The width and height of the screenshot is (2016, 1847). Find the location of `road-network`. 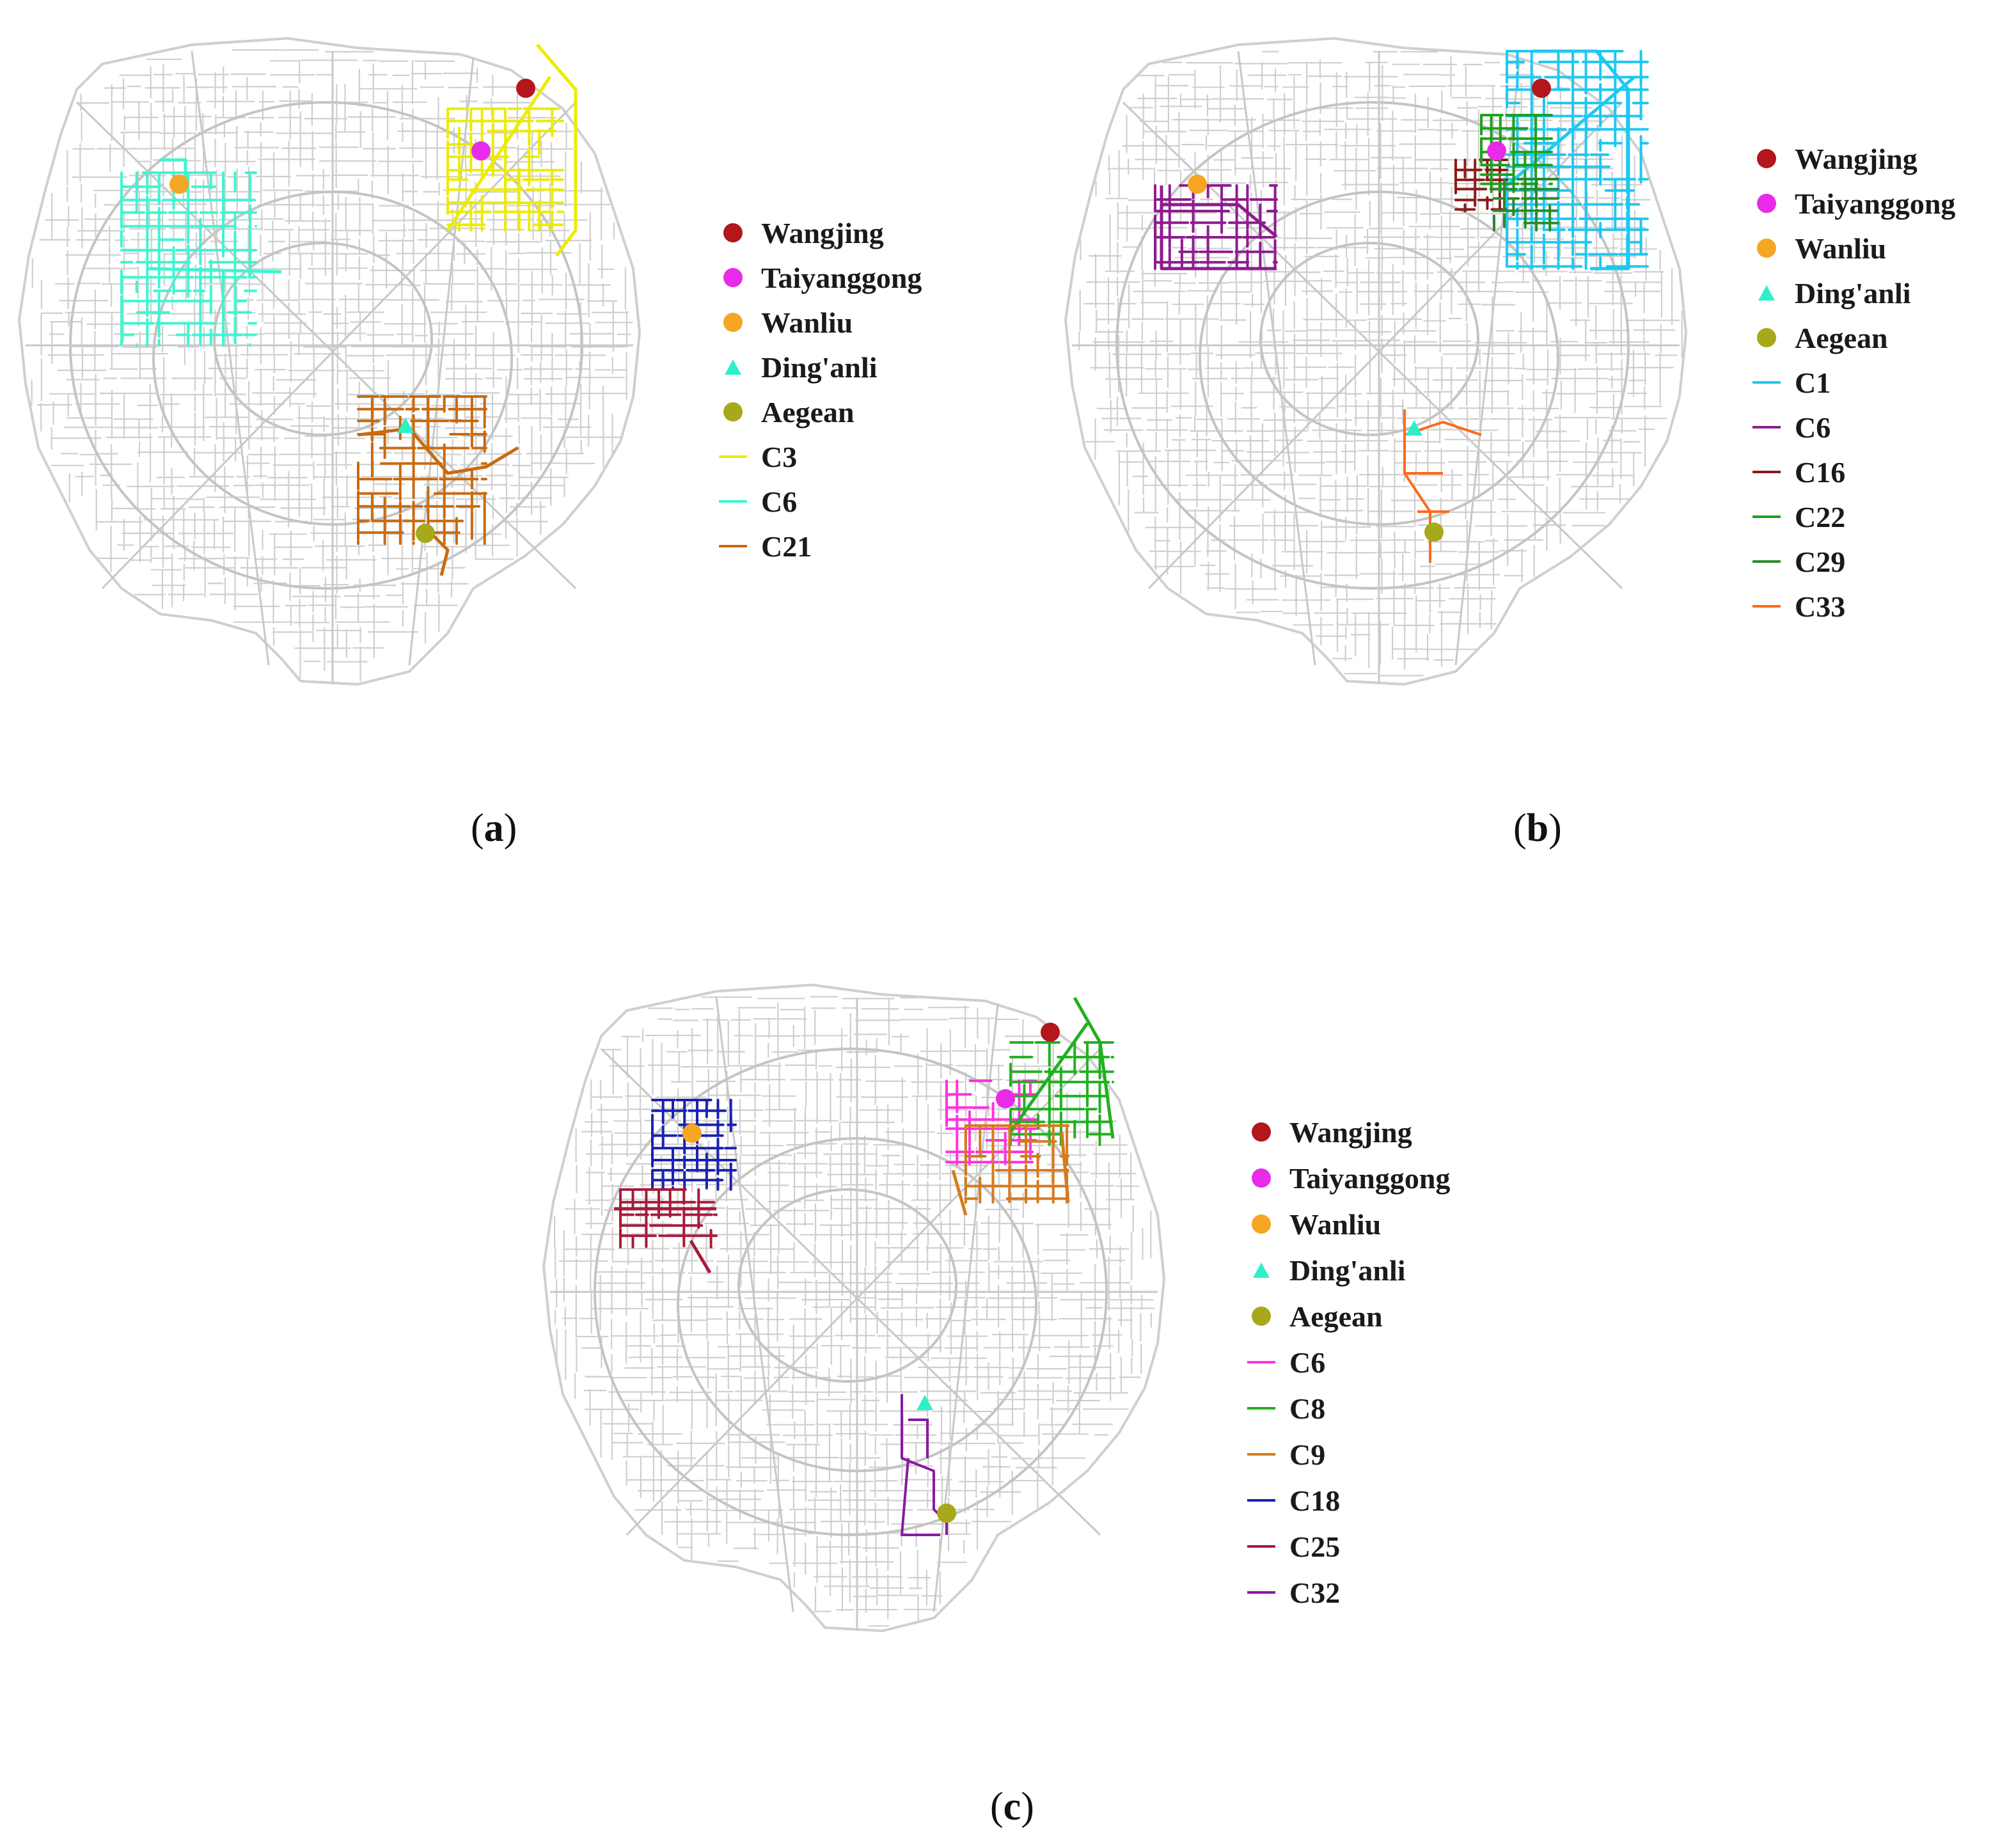

road-network is located at coordinates (854, 1308).